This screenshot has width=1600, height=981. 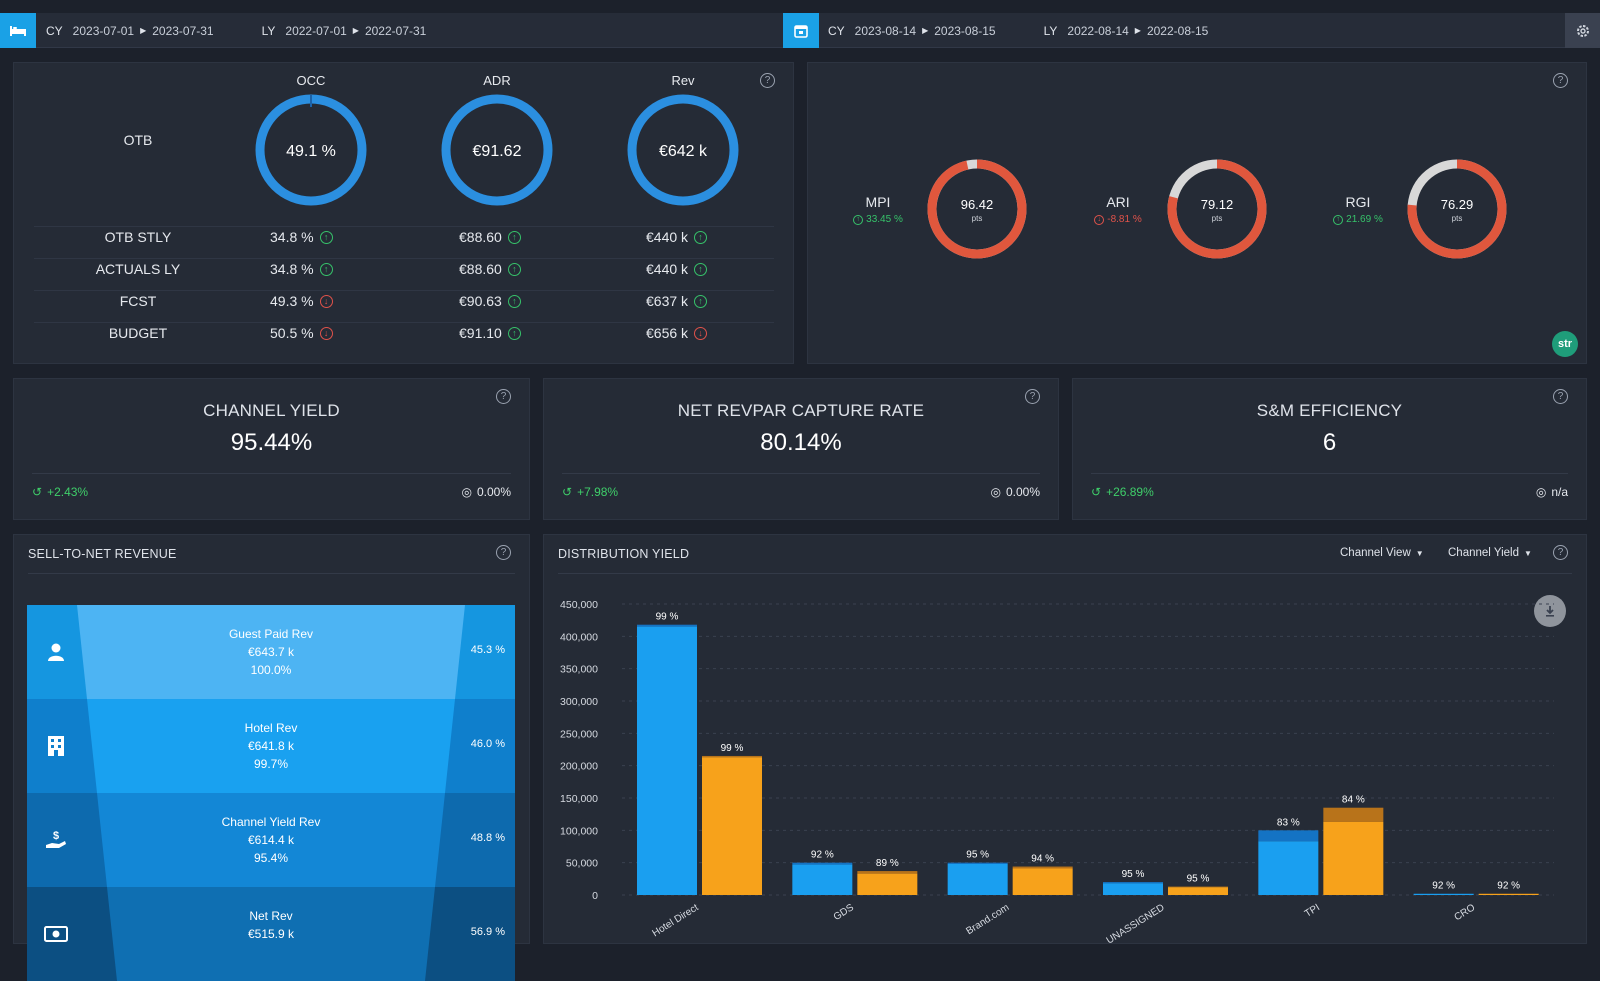 What do you see at coordinates (683, 150) in the screenshot?
I see `rev-donut: €642 k` at bounding box center [683, 150].